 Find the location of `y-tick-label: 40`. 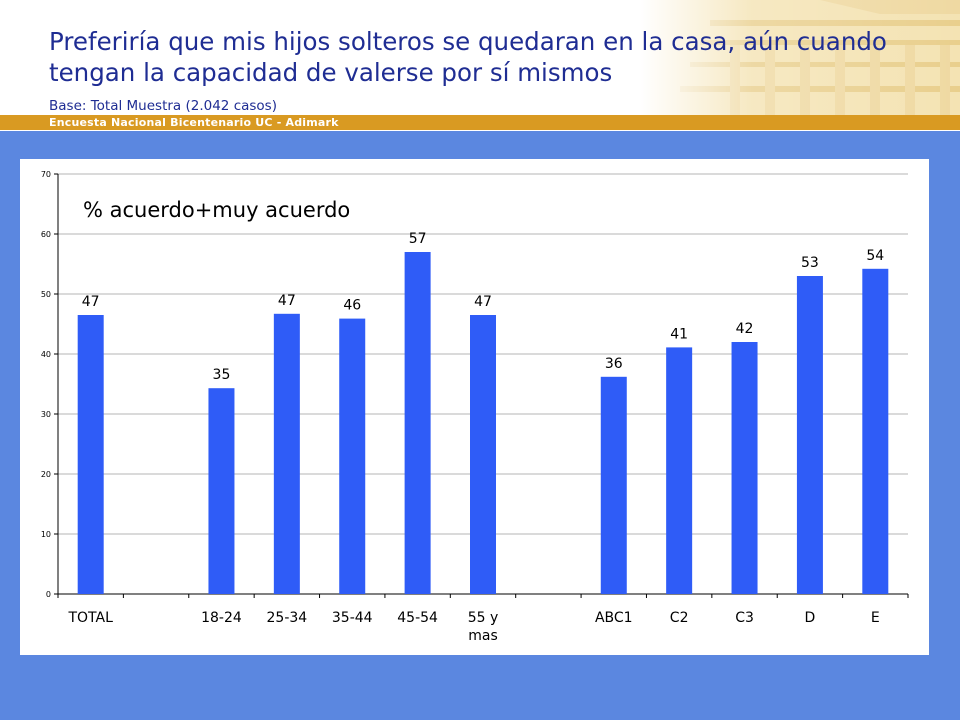

y-tick-label: 40 is located at coordinates (46, 354).